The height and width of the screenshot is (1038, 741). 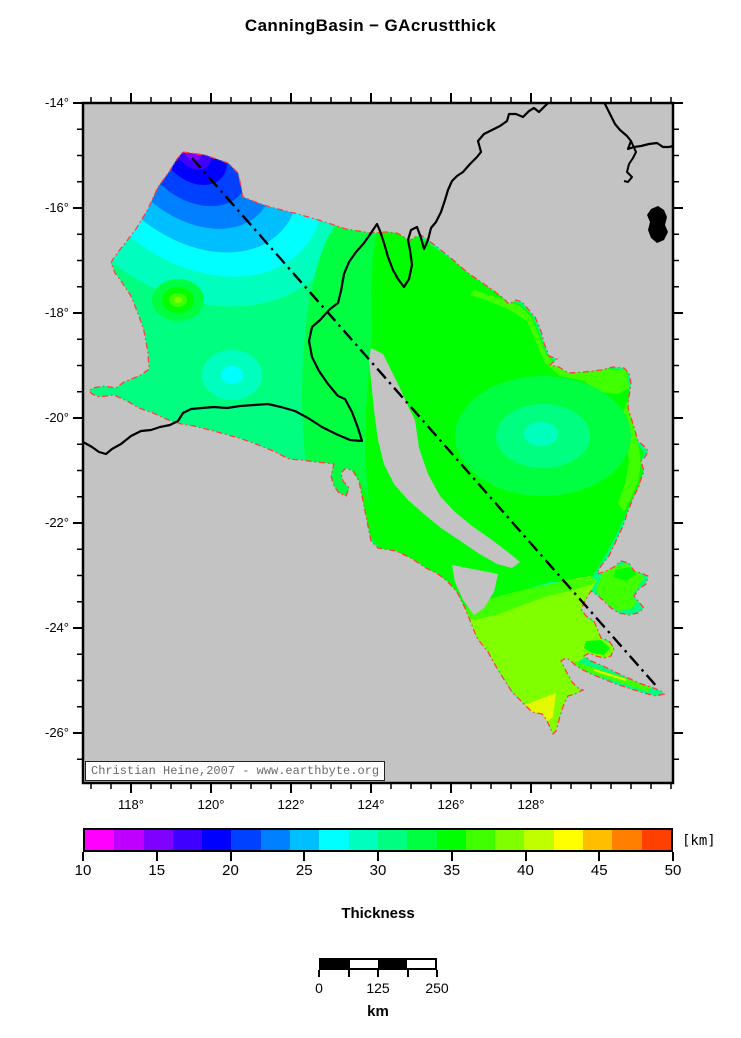 I want to click on colorbar-segment-42km, so click(x=568, y=840).